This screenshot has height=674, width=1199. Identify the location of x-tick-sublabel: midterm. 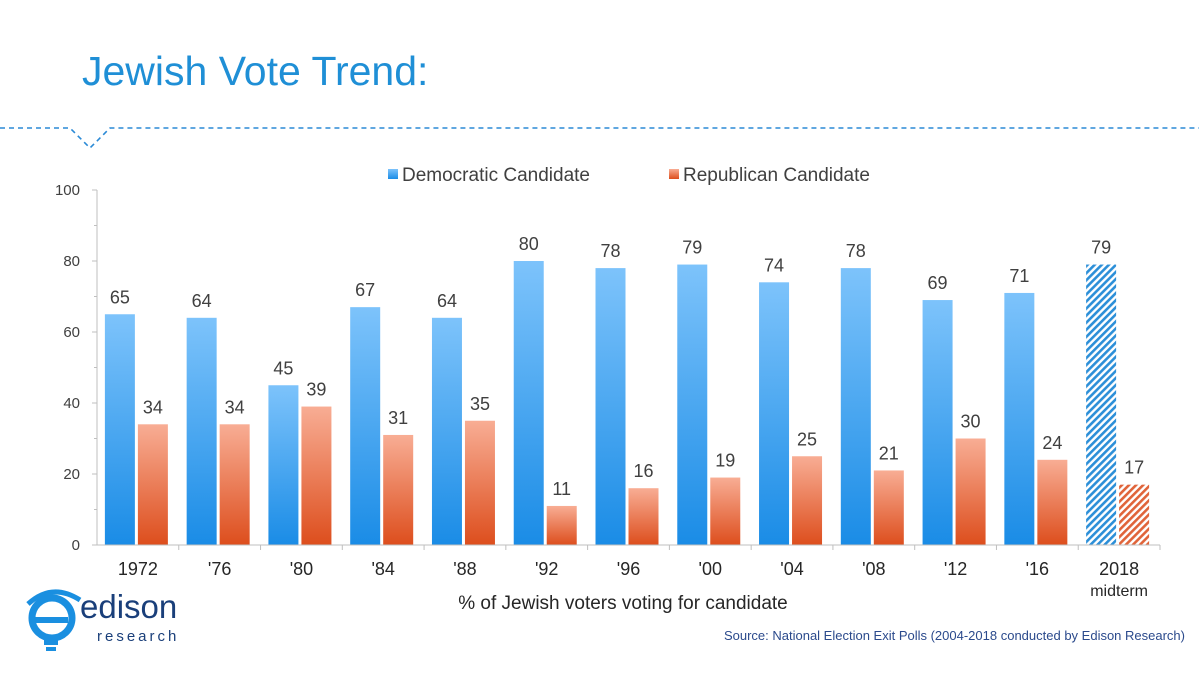
(1119, 591).